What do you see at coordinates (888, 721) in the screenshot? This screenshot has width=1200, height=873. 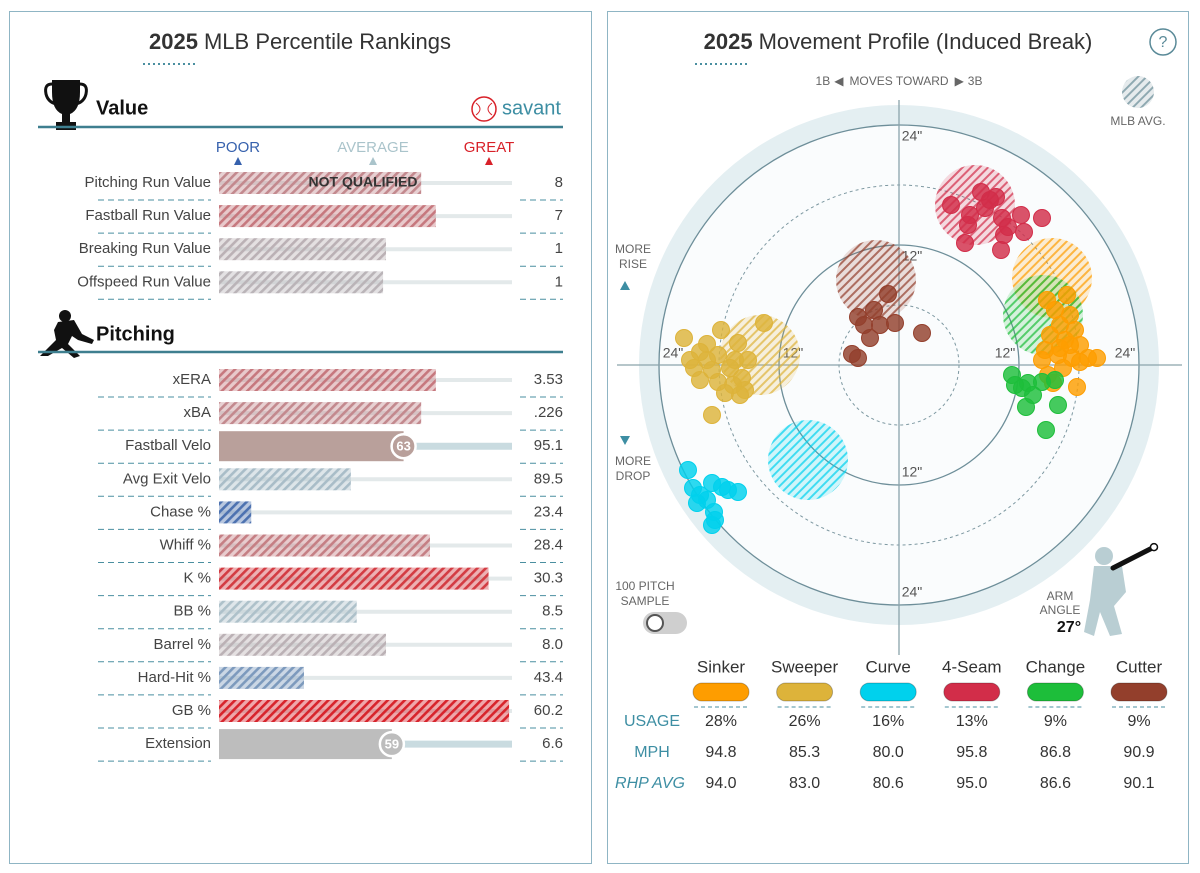 I see `usage: 16%` at bounding box center [888, 721].